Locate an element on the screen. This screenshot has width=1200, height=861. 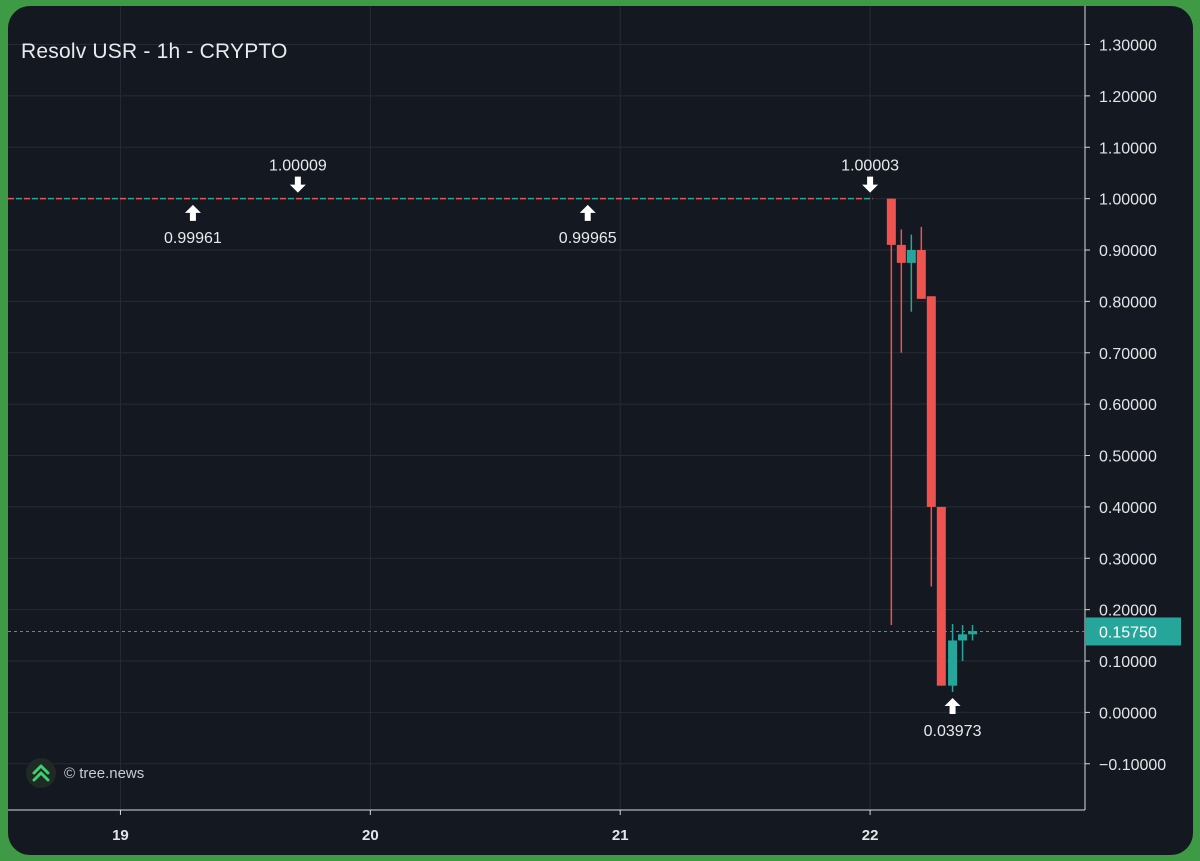
annotation-label: 0.03973 is located at coordinates (953, 731).